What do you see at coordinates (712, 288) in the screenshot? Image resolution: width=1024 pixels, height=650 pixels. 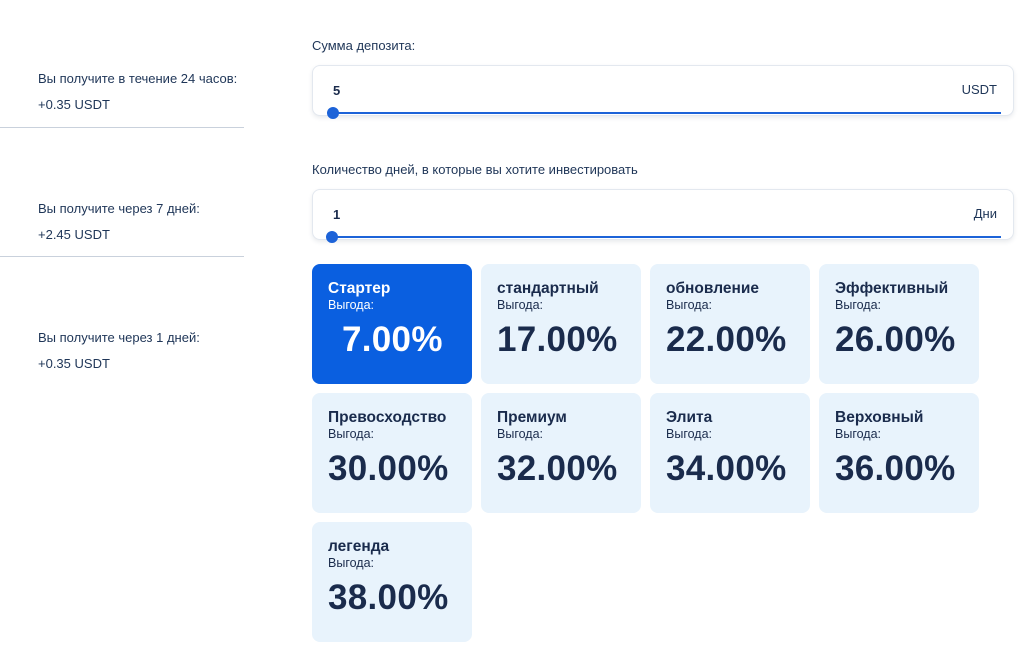 I see `plan-name: обновление` at bounding box center [712, 288].